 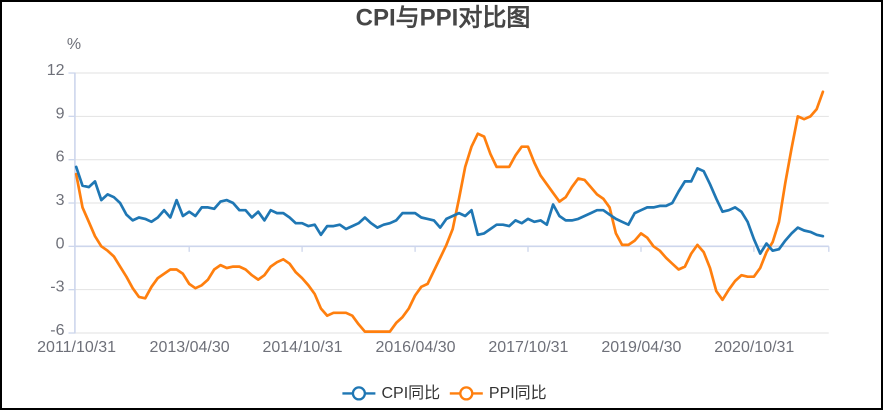 I want to click on svg-text: 9, so click(x=60, y=113).